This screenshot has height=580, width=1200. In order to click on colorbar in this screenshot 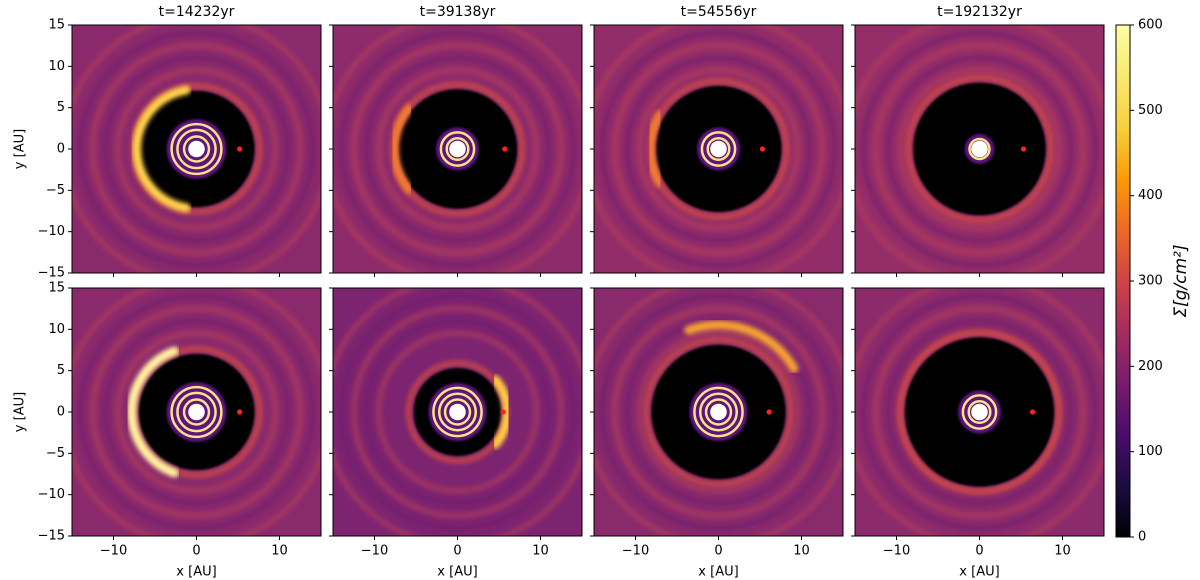, I will do `click(1123, 281)`.